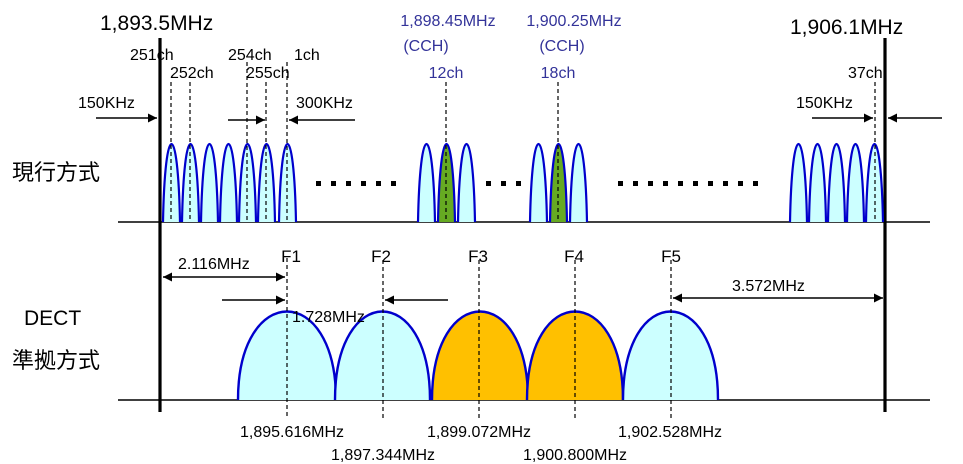 The height and width of the screenshot is (464, 963). What do you see at coordinates (670, 432) in the screenshot?
I see `center-freq-f5: 1,902.528MHz` at bounding box center [670, 432].